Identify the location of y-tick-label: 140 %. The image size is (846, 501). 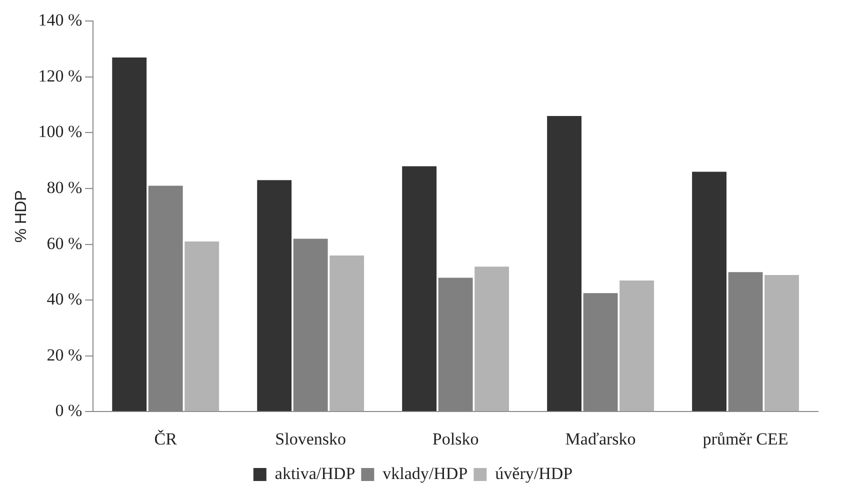
(60, 20).